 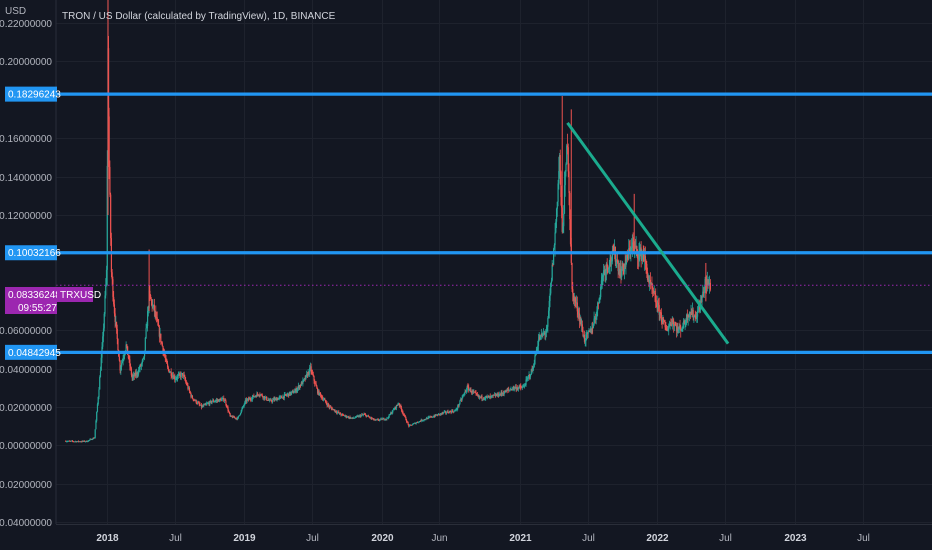 I want to click on y-tick-label: 0.02000000, so click(x=26, y=408).